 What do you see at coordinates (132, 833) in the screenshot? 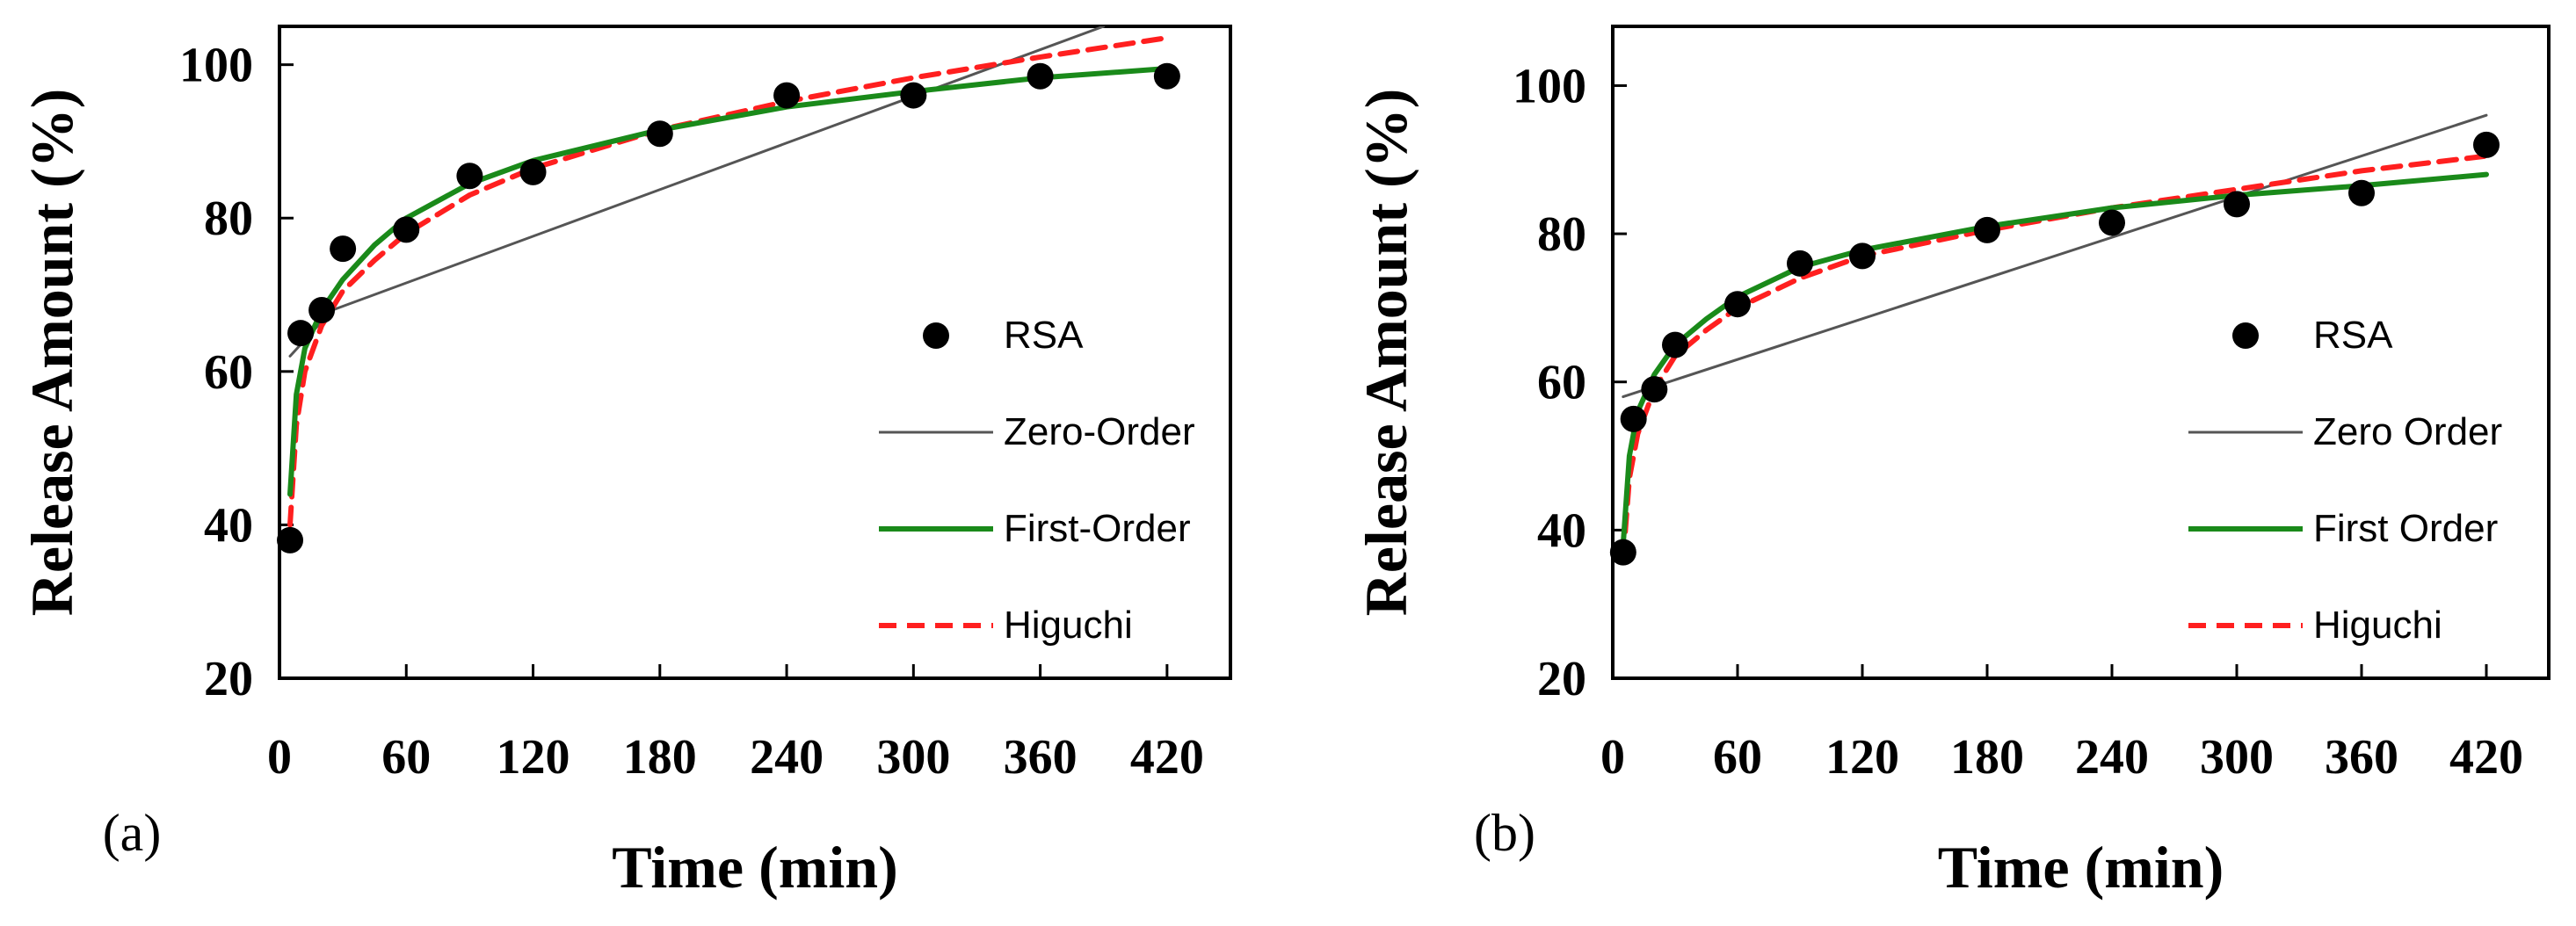
I see `panel-label: (a)` at bounding box center [132, 833].